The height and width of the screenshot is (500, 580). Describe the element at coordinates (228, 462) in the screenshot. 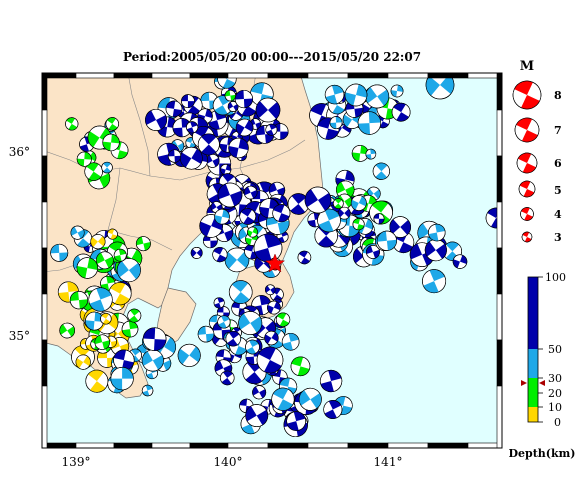

I see `lon-label-140: 140°` at that location.